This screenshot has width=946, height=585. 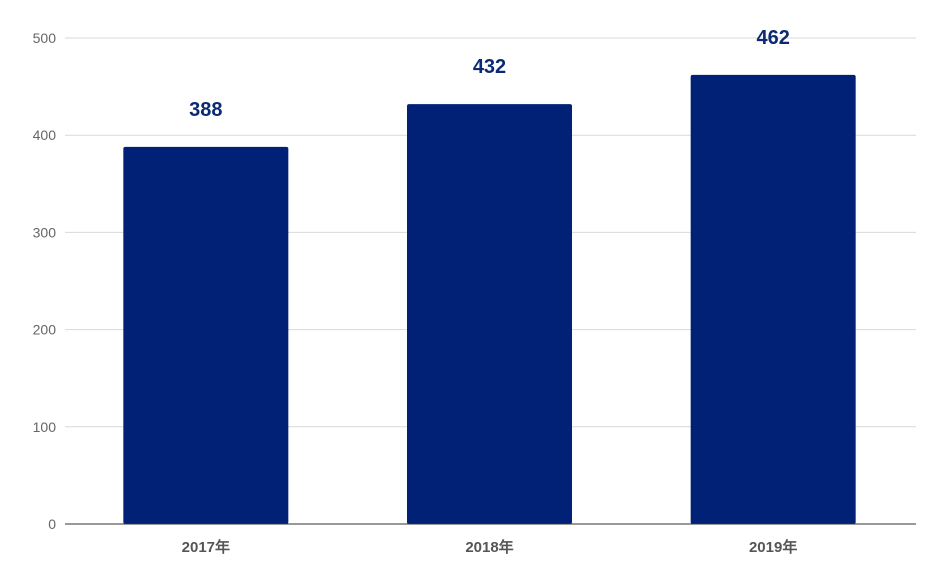 What do you see at coordinates (772, 38) in the screenshot?
I see `data-label: 462` at bounding box center [772, 38].